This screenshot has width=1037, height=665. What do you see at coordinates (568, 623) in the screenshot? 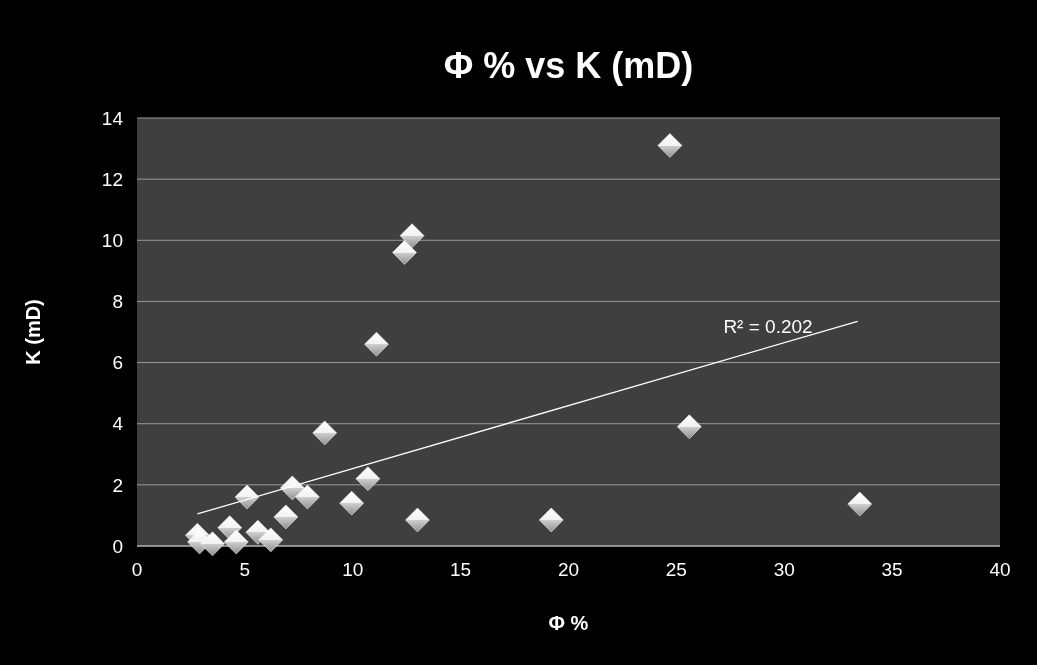
I see `x-axis-title: Φ %` at bounding box center [568, 623].